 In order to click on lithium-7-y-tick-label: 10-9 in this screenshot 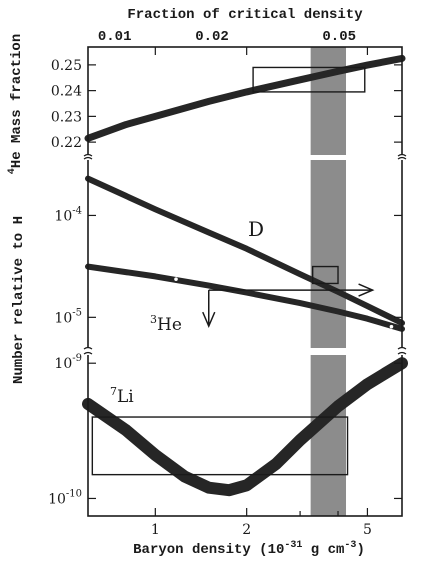, I will do `click(68, 362)`.